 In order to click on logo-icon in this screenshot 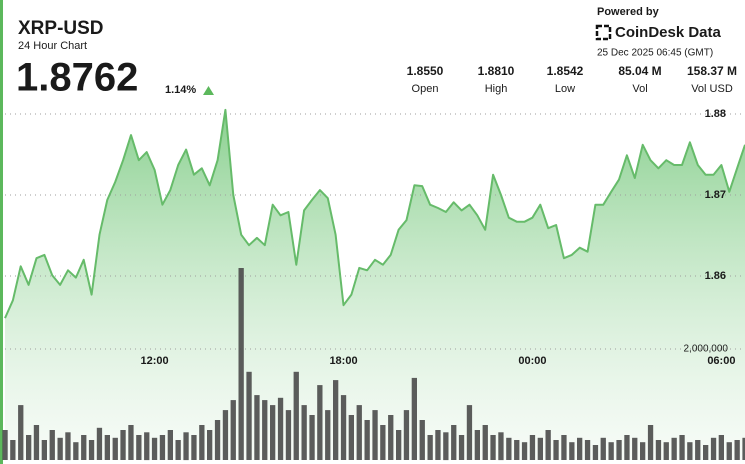, I will do `click(603, 32)`.